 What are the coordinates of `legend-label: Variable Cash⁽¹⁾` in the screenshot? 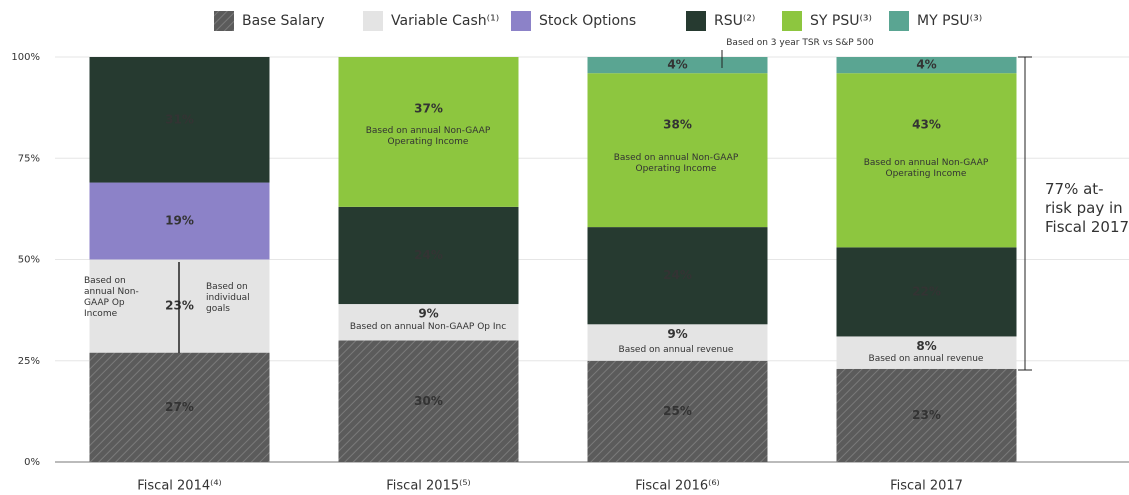 It's located at (445, 21).